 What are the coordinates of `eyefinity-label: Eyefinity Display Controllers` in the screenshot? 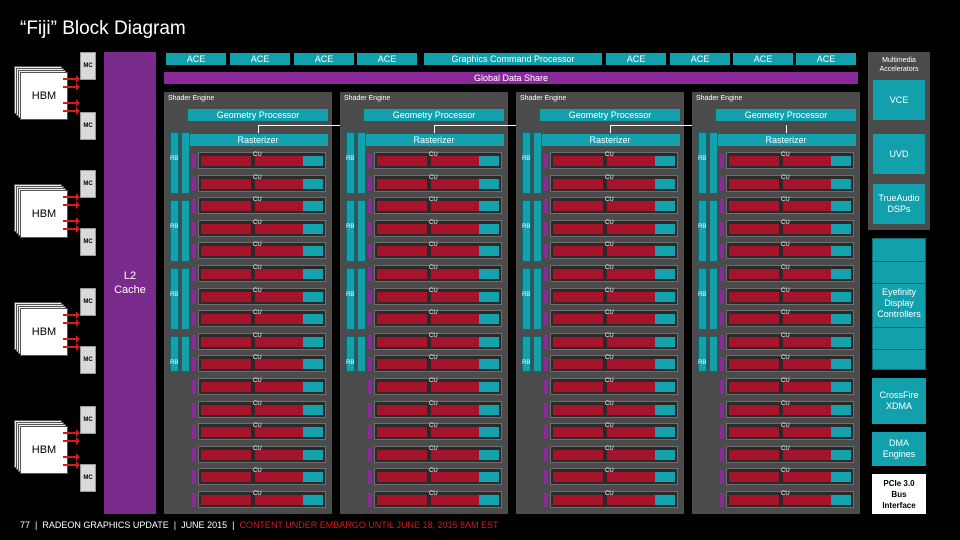 It's located at (899, 303).